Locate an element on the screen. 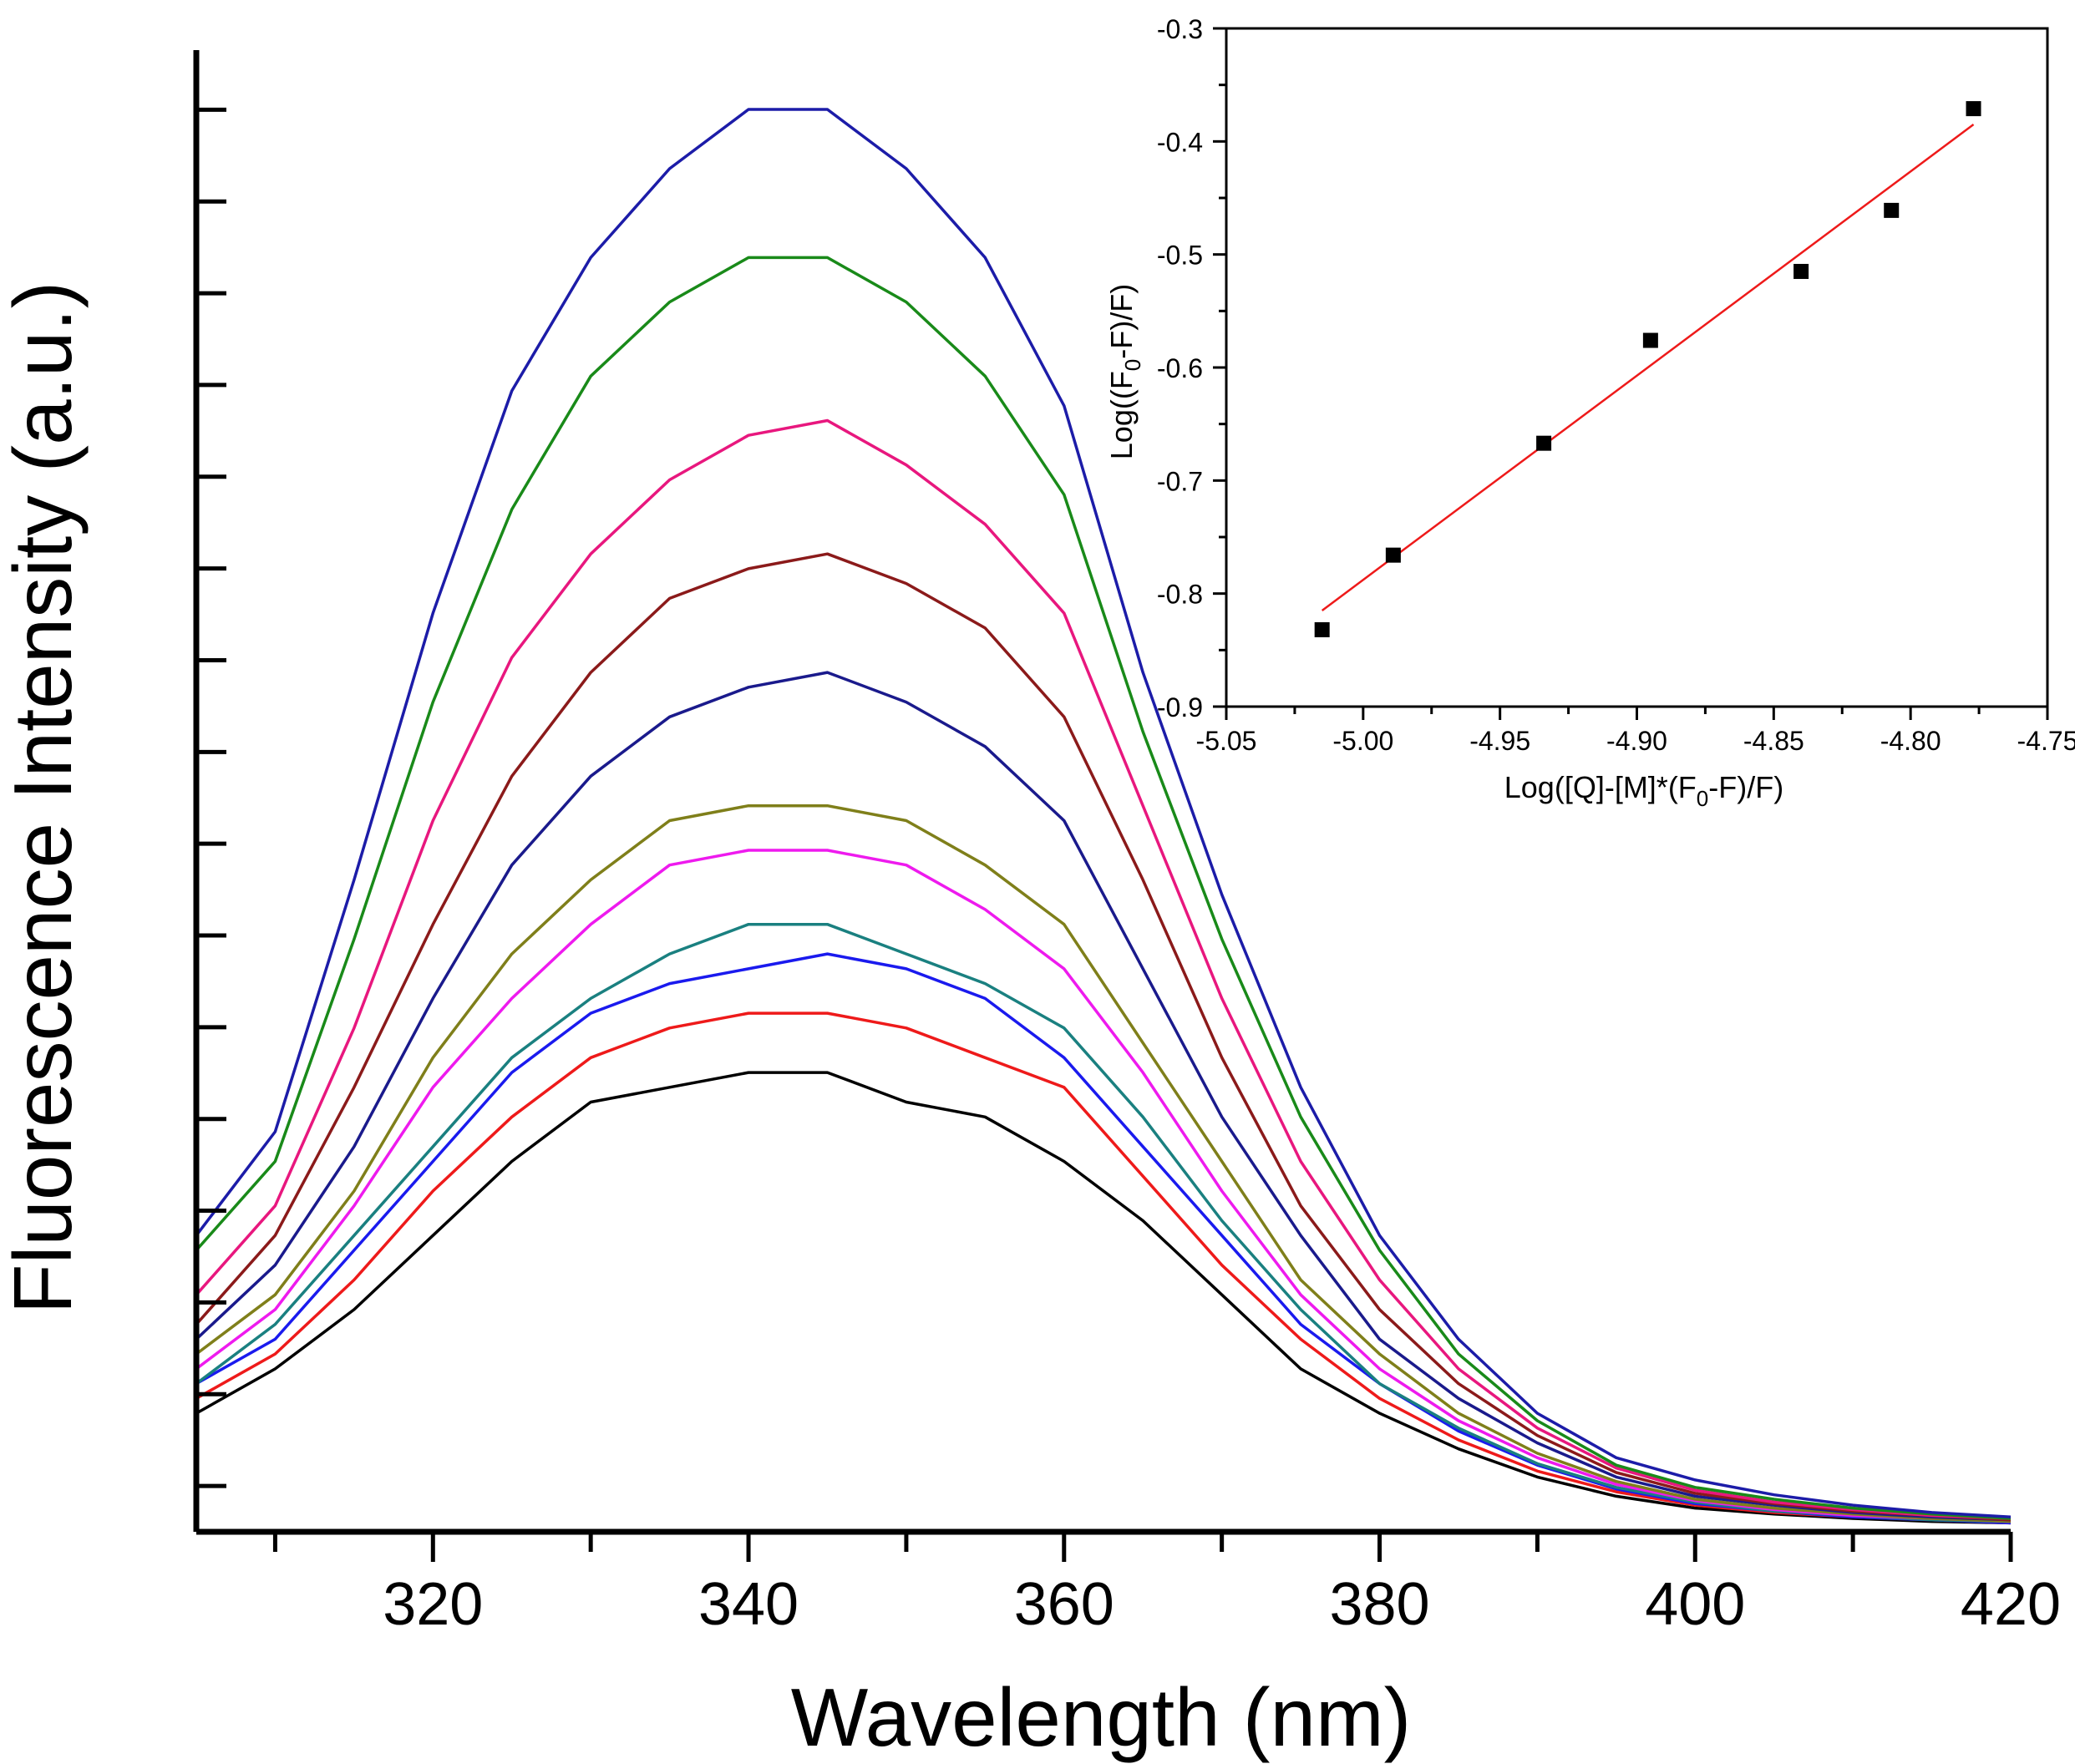  inset-y-tick-label: -0.7 is located at coordinates (1180, 481).